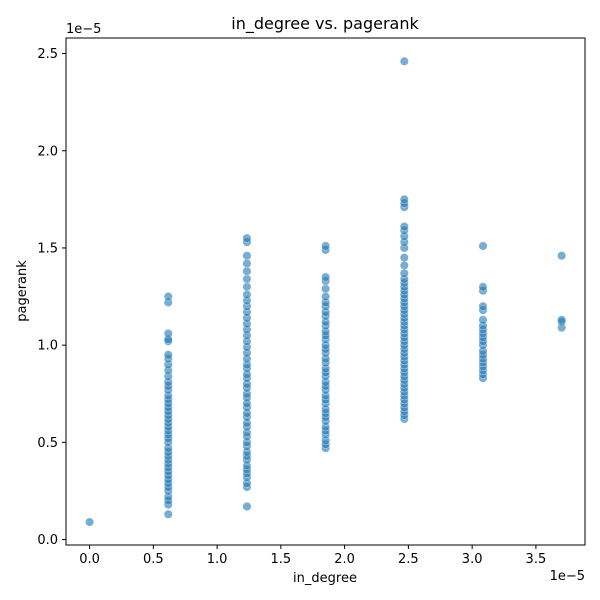 This screenshot has height=600, width=600. What do you see at coordinates (217, 559) in the screenshot?
I see `x-tick-label: 1.0` at bounding box center [217, 559].